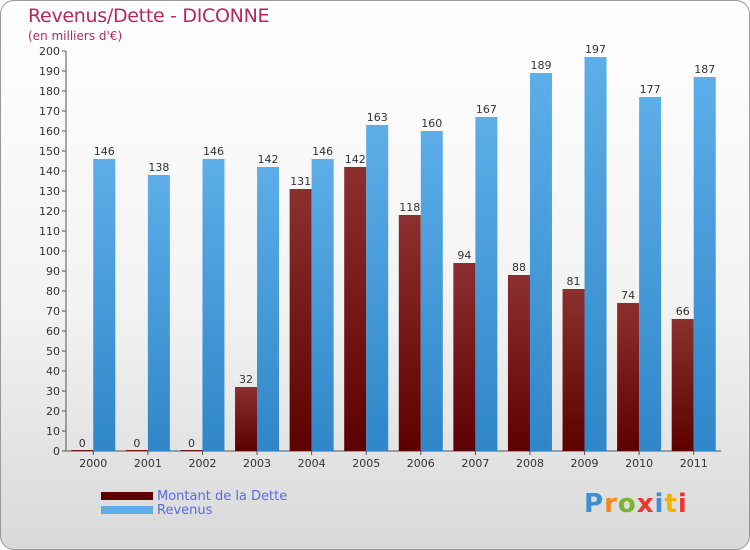 This screenshot has width=750, height=550. Describe the element at coordinates (53, 331) in the screenshot. I see `y-tick-label: 60` at that location.